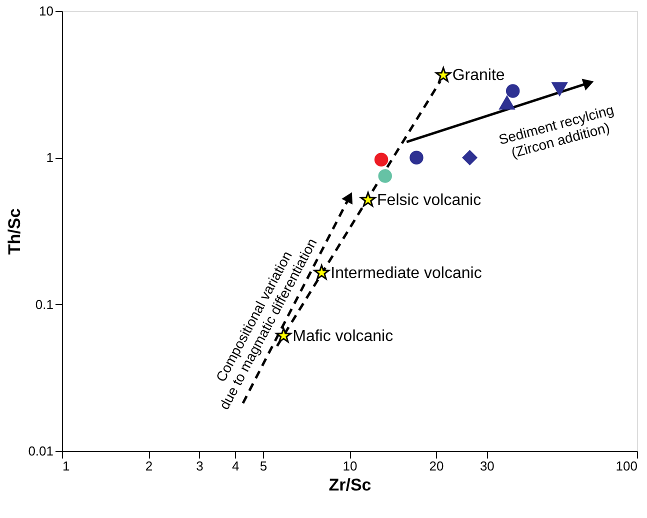  What do you see at coordinates (343, 336) in the screenshot?
I see `annotation: Mafic volcanic` at bounding box center [343, 336].